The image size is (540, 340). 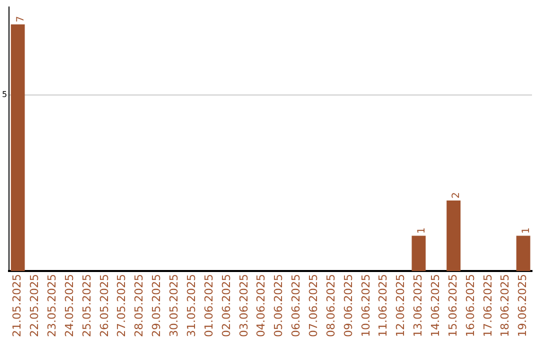 I want to click on x-tick-label: 26.05.2025, so click(x=104, y=306).